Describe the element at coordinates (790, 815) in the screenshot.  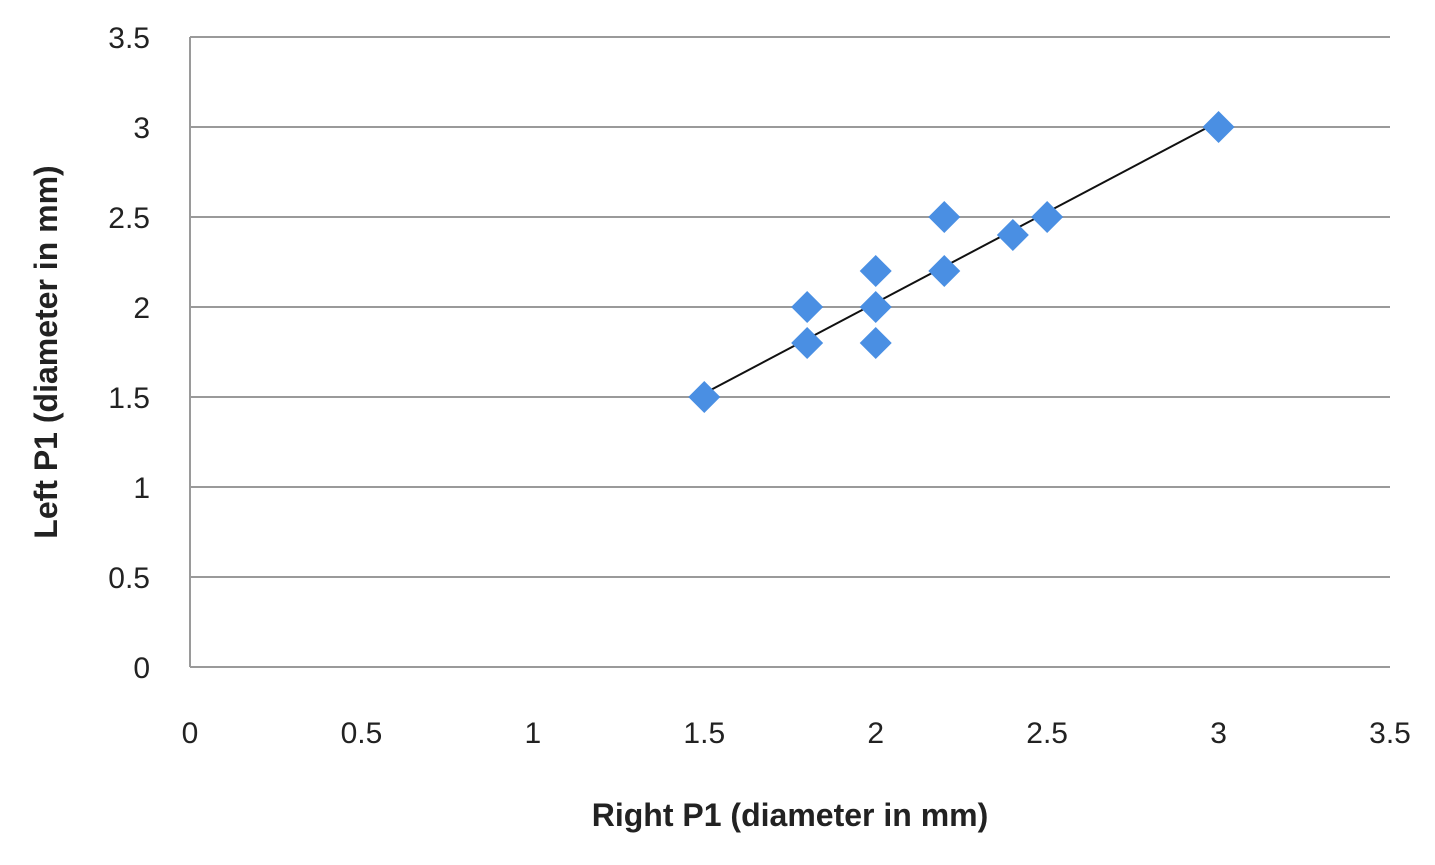
I see `x-axis-title: Right P1 (diameter in mm)` at that location.